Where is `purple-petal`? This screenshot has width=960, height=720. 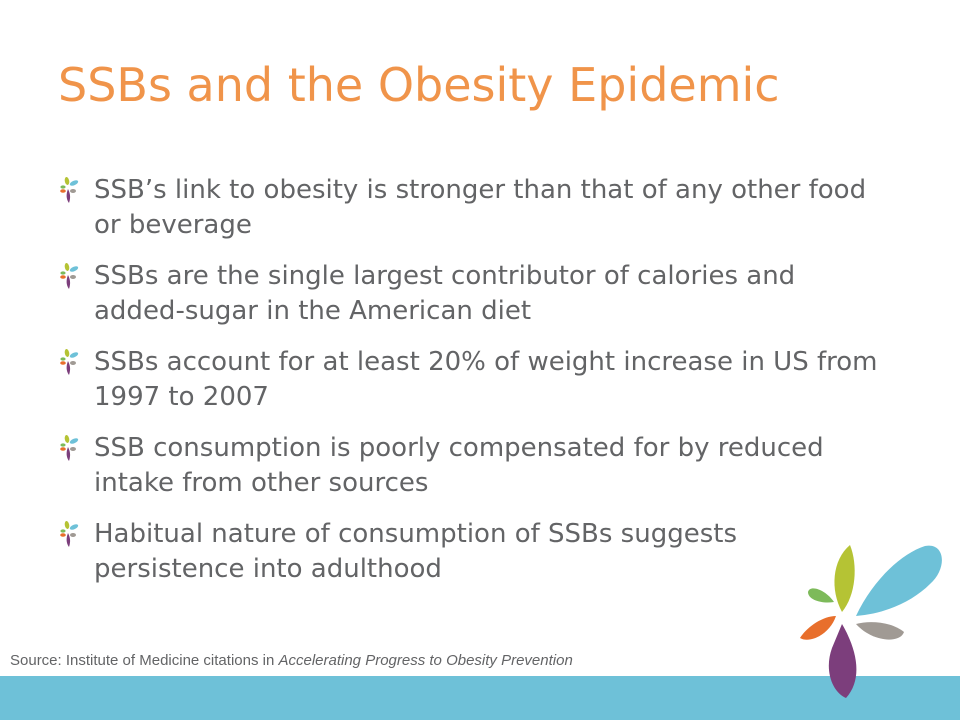
purple-petal is located at coordinates (842, 661).